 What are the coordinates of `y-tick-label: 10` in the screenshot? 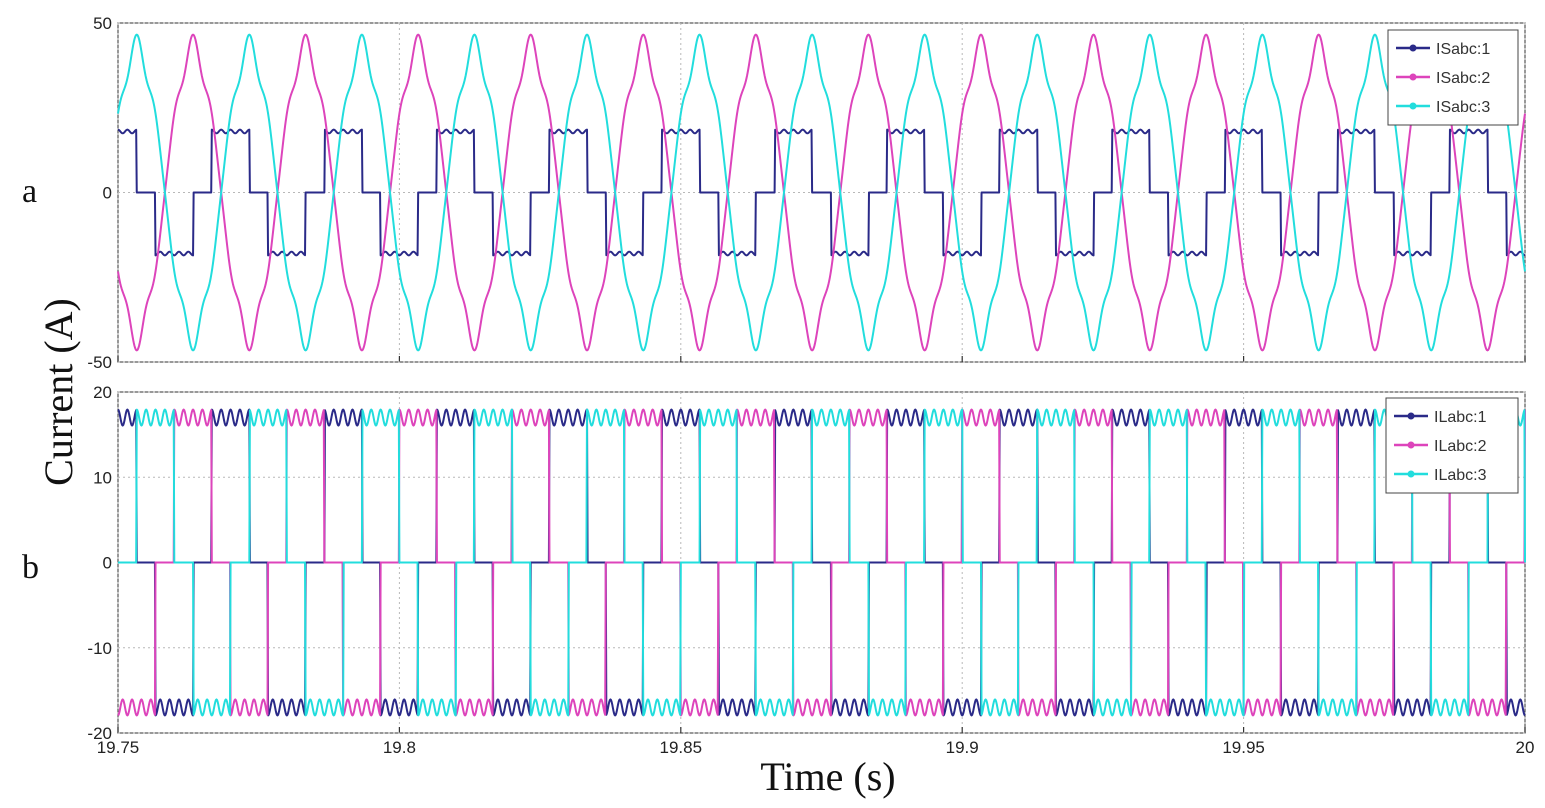 It's located at (102, 477).